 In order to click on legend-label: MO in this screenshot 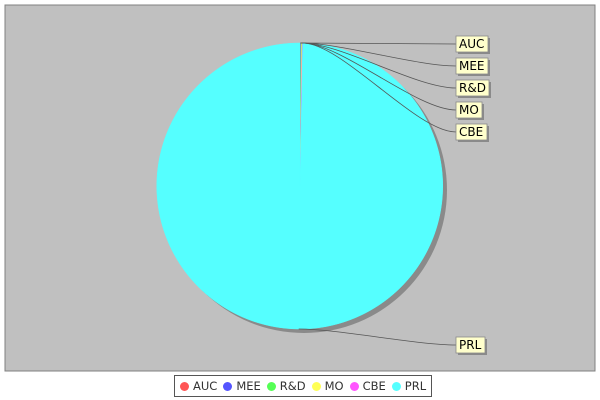, I will do `click(334, 386)`.